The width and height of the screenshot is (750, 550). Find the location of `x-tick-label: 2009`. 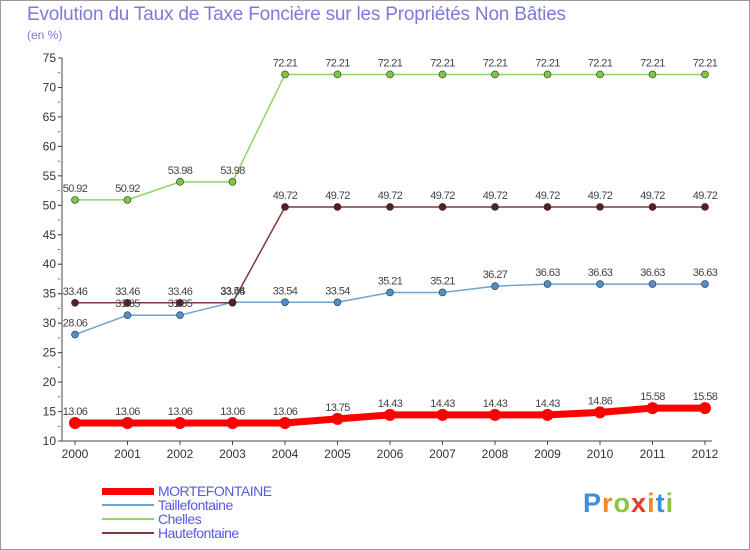

x-tick-label: 2009 is located at coordinates (547, 454).